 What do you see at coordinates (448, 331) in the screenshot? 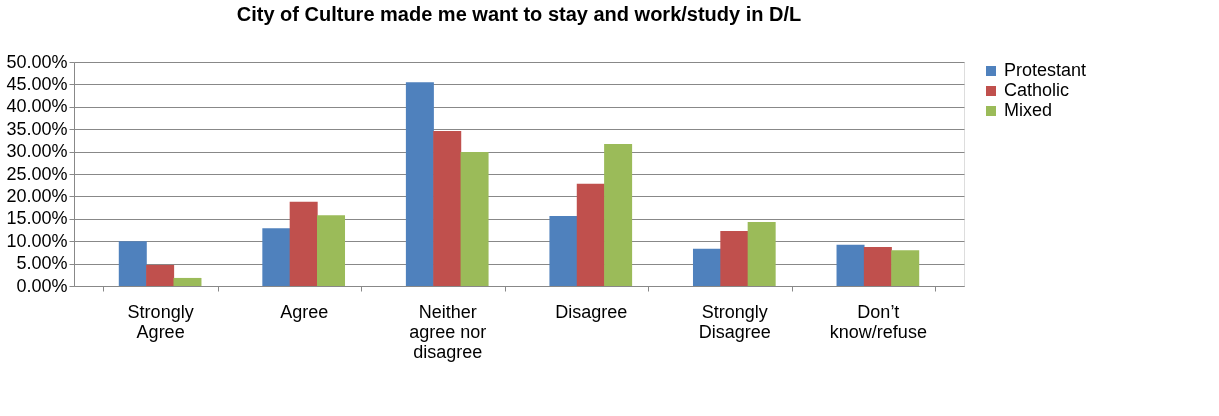
I see `x-tick-label: Neither agree nor disagree` at bounding box center [448, 331].